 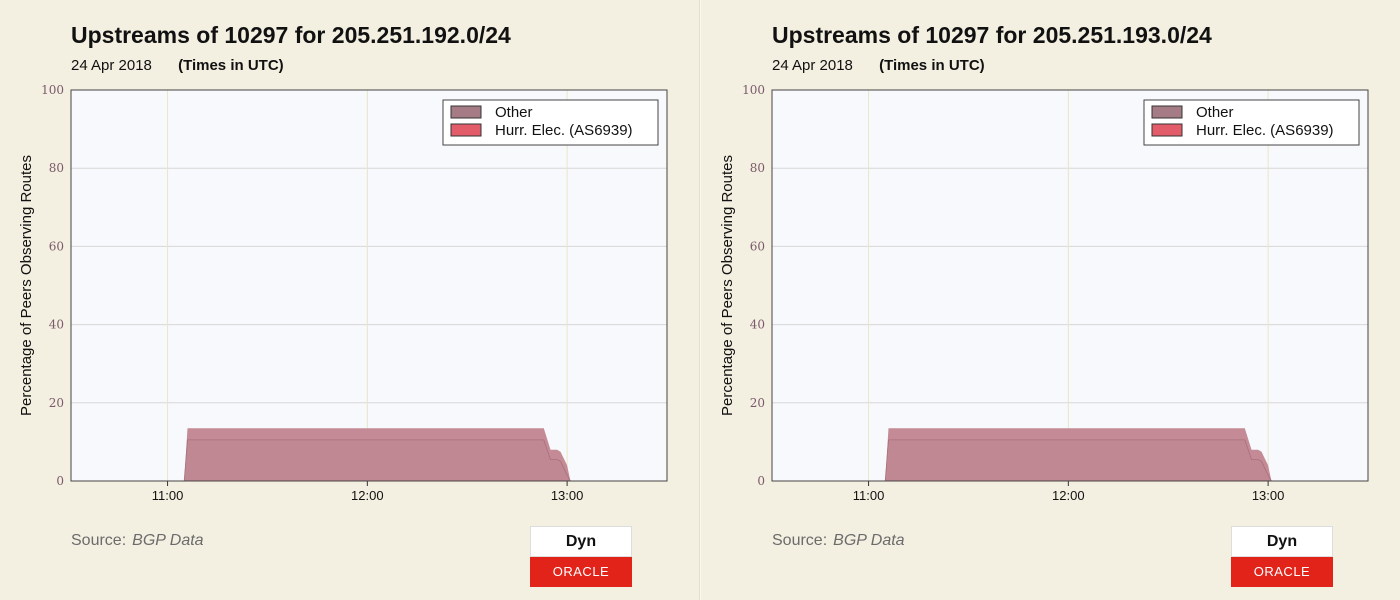 I want to click on chart-title: Upstreams of 10297 for 205.251.193.0/24, so click(x=992, y=35).